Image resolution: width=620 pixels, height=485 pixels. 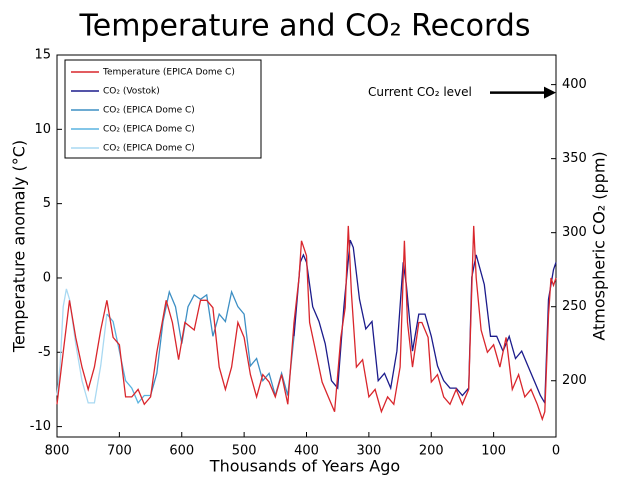 I want to click on annotation-text: Current CO₂ level, so click(x=420, y=92).